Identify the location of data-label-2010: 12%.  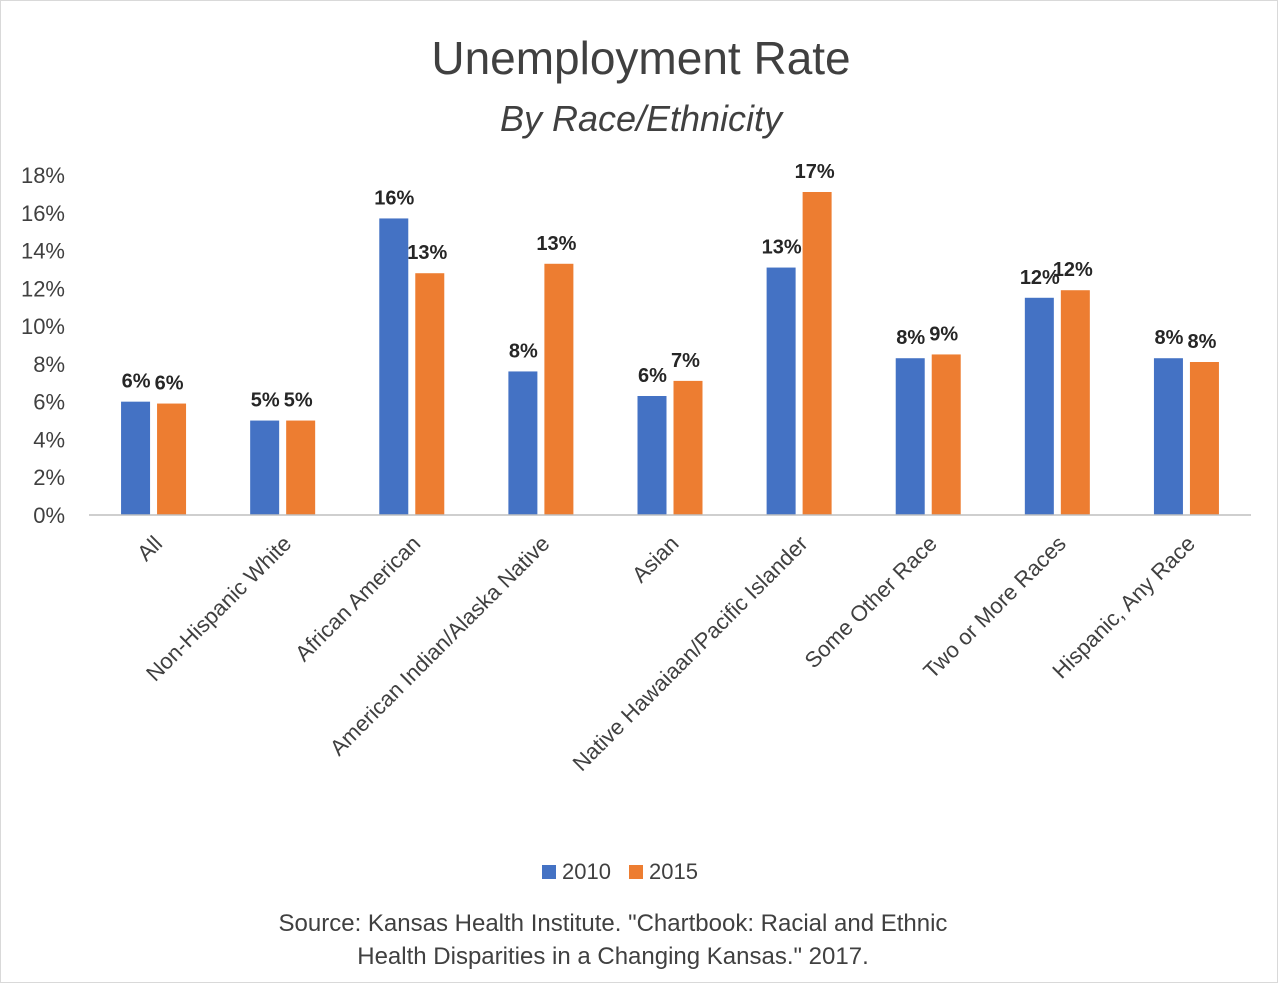
(1040, 278).